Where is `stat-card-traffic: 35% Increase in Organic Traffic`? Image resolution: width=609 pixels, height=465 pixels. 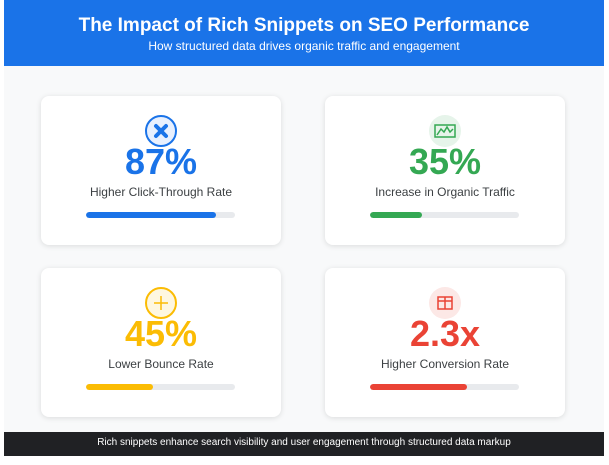
stat-card-traffic: 35% Increase in Organic Traffic is located at coordinates (445, 170).